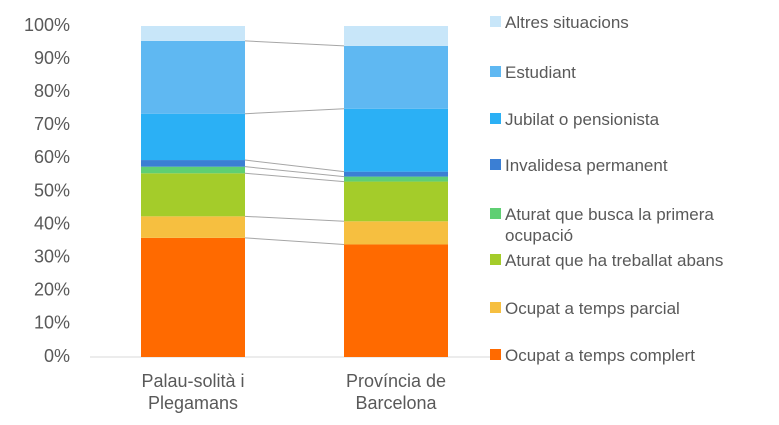  I want to click on legend-label: Estudiant, so click(540, 72).